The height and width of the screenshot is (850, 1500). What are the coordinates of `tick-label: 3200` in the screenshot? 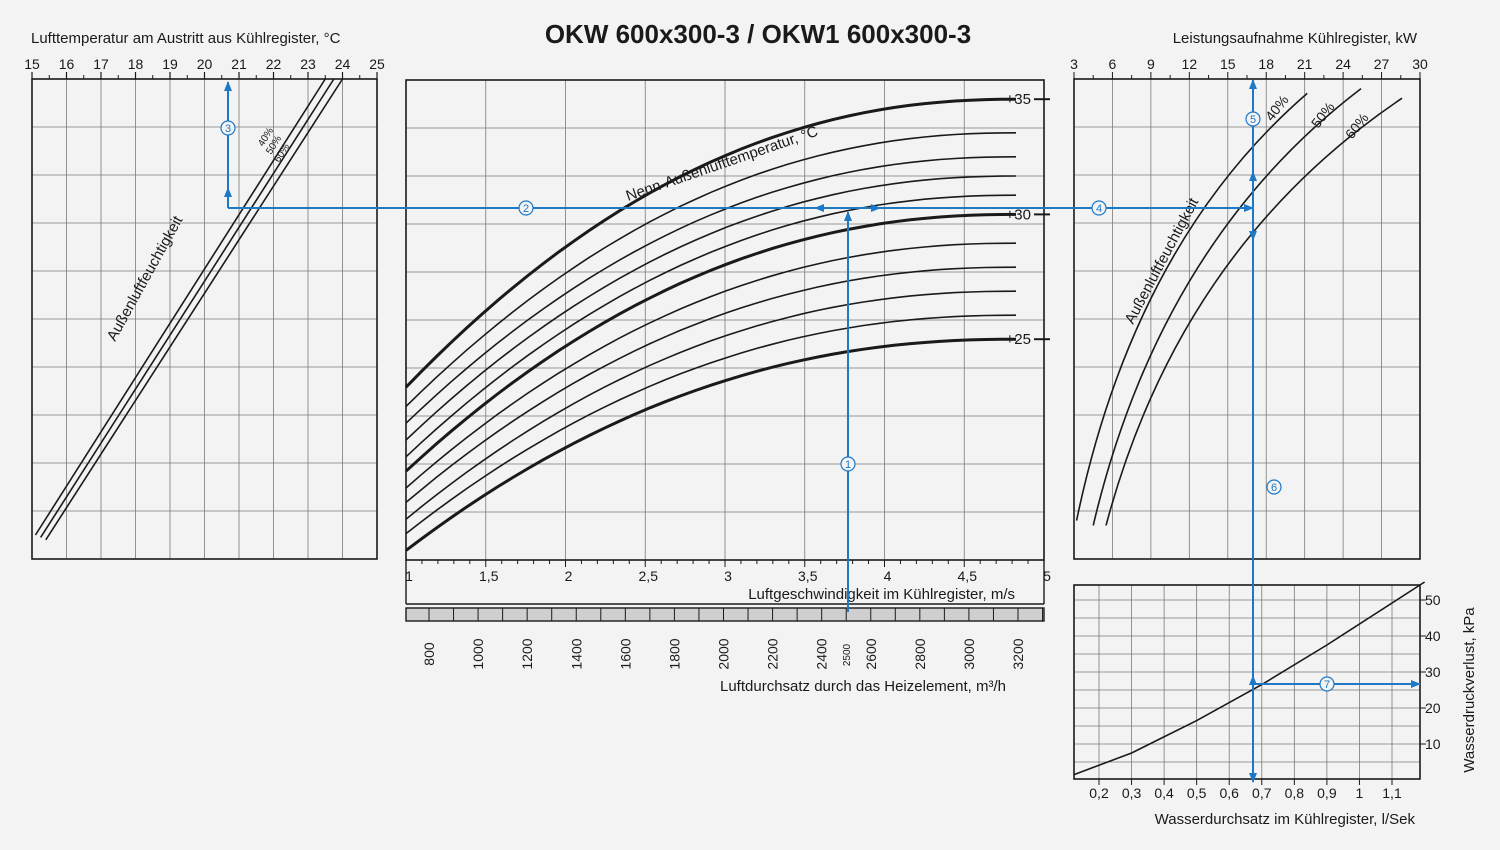 It's located at (1018, 653).